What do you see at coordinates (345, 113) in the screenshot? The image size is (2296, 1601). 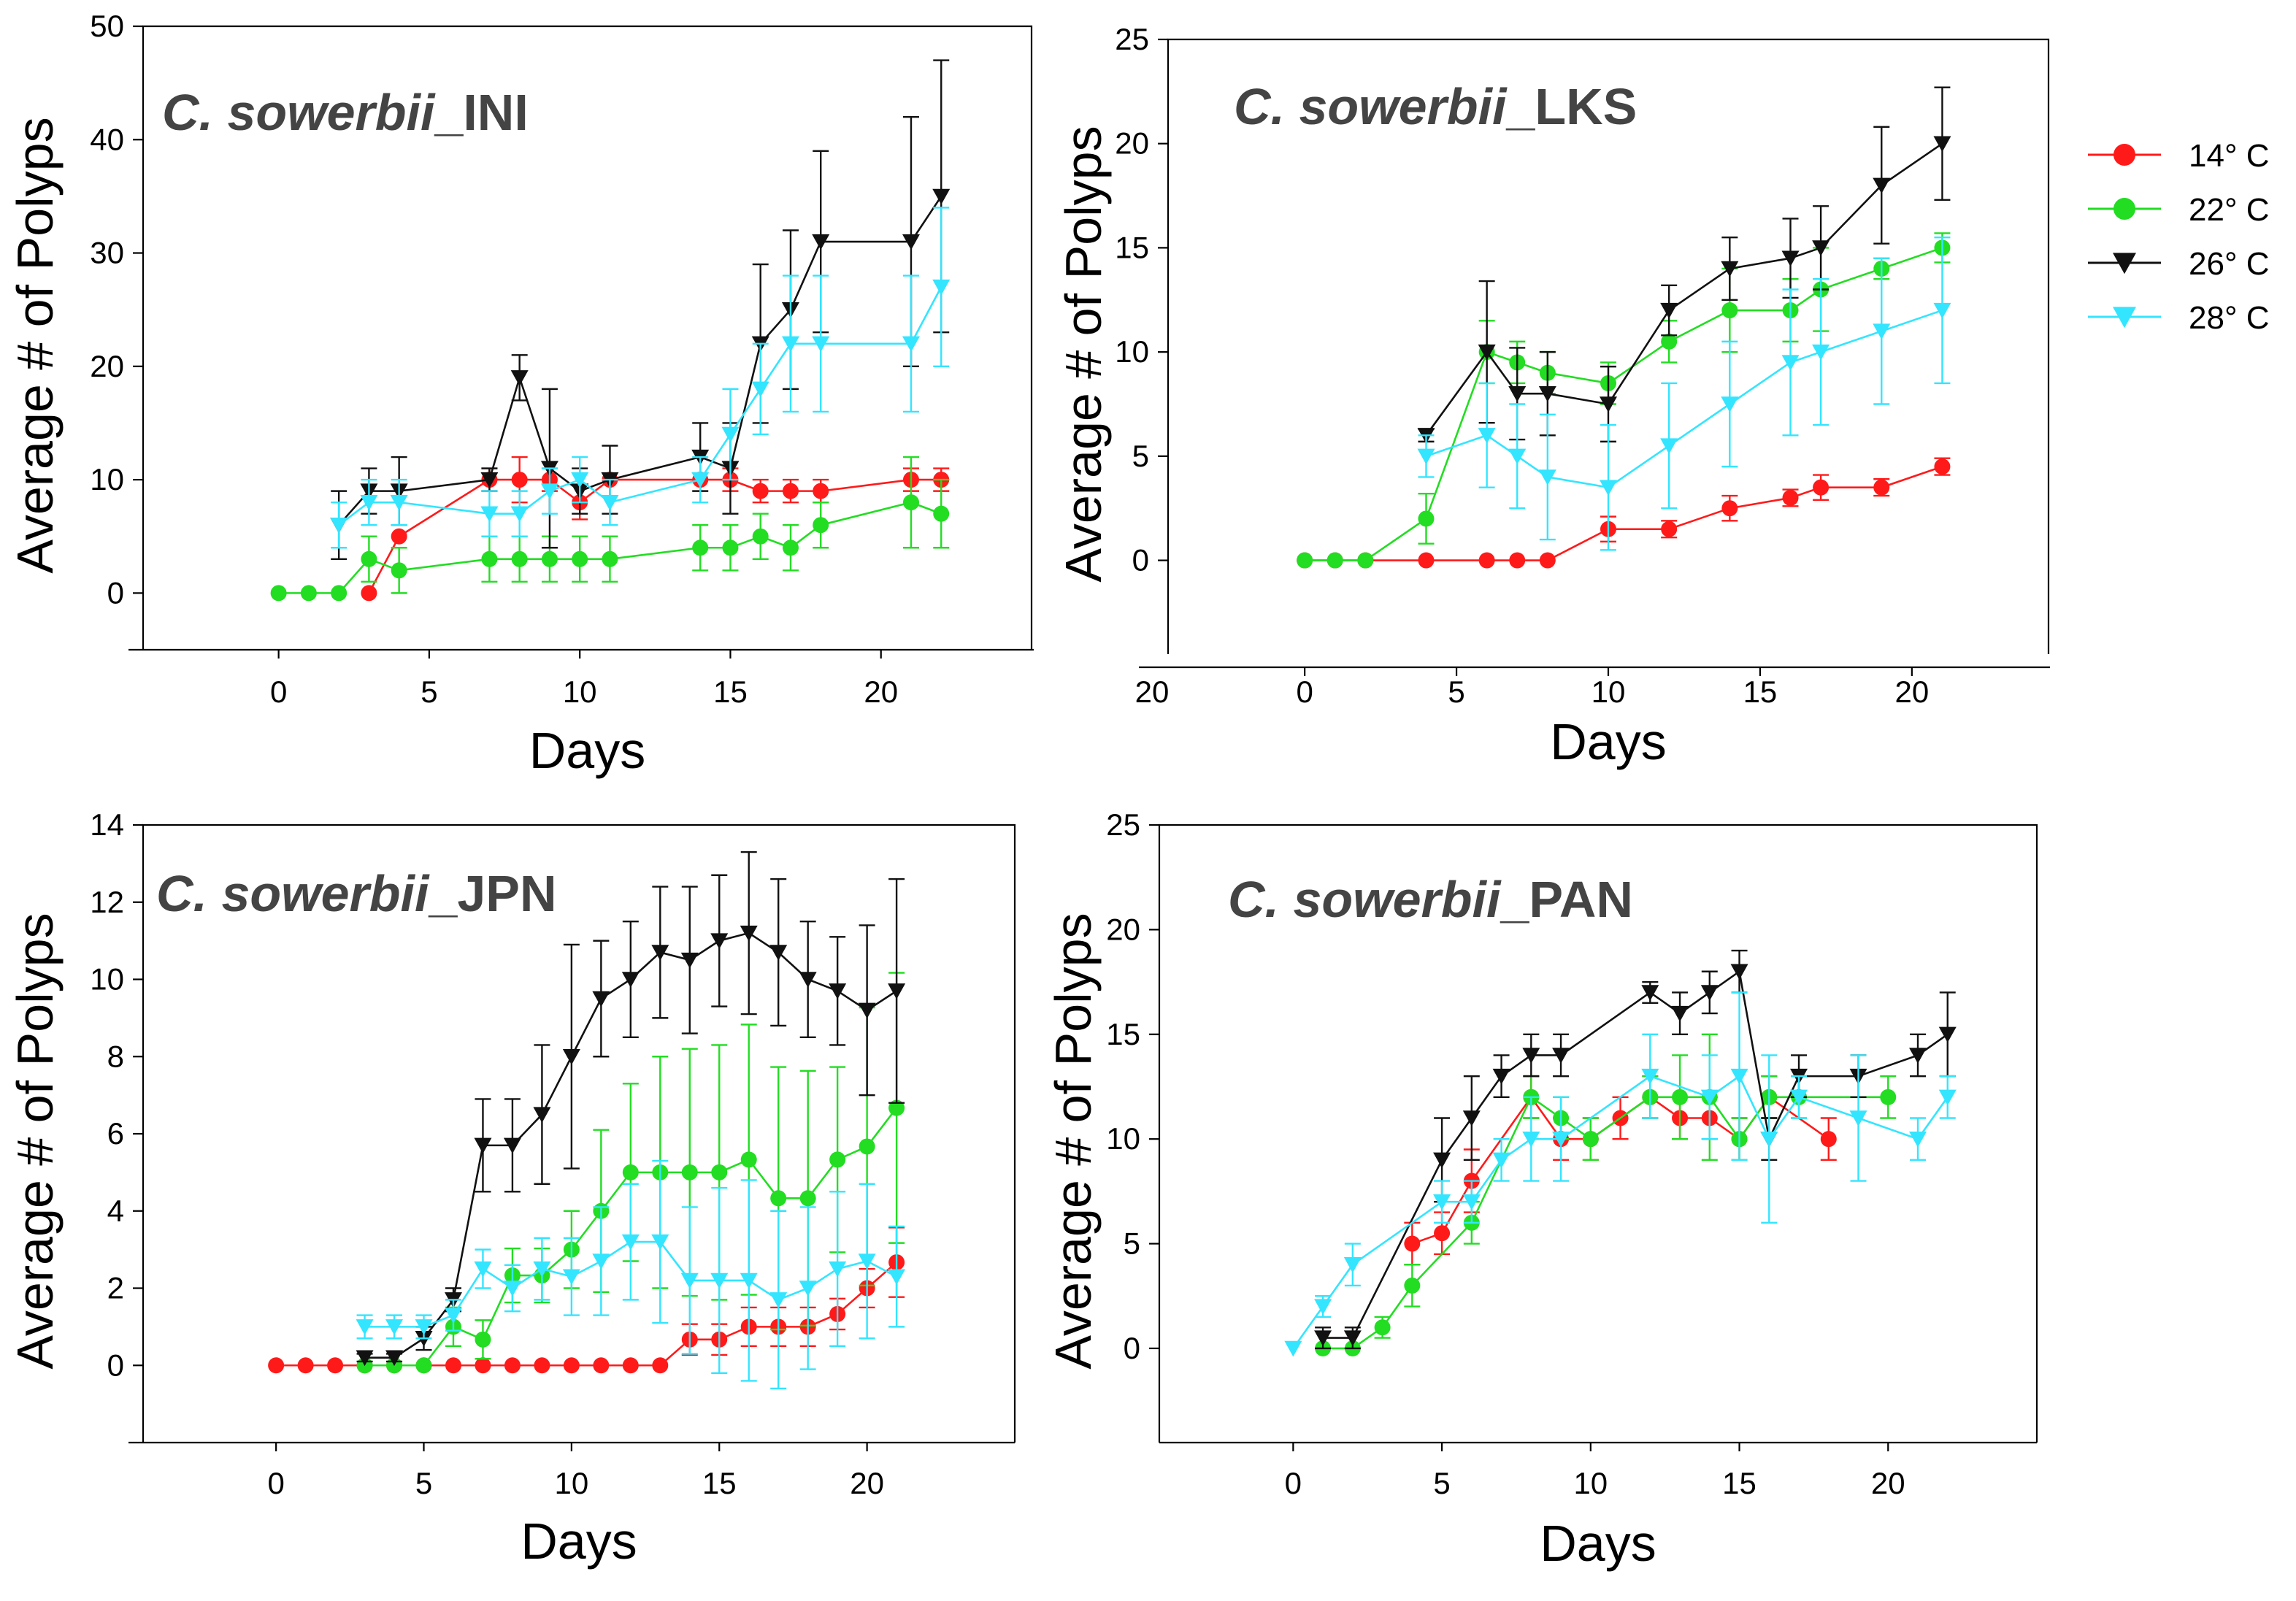 I see `panel-title: C. sowerbii_INI` at bounding box center [345, 113].